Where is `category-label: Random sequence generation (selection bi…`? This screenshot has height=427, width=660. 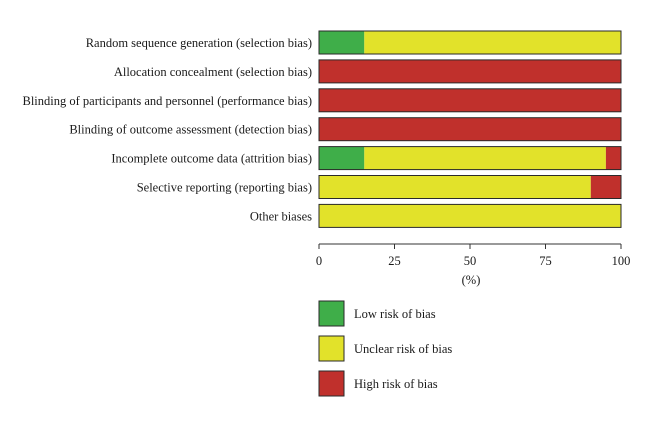
category-label: Random sequence generation (selection bi… is located at coordinates (199, 43).